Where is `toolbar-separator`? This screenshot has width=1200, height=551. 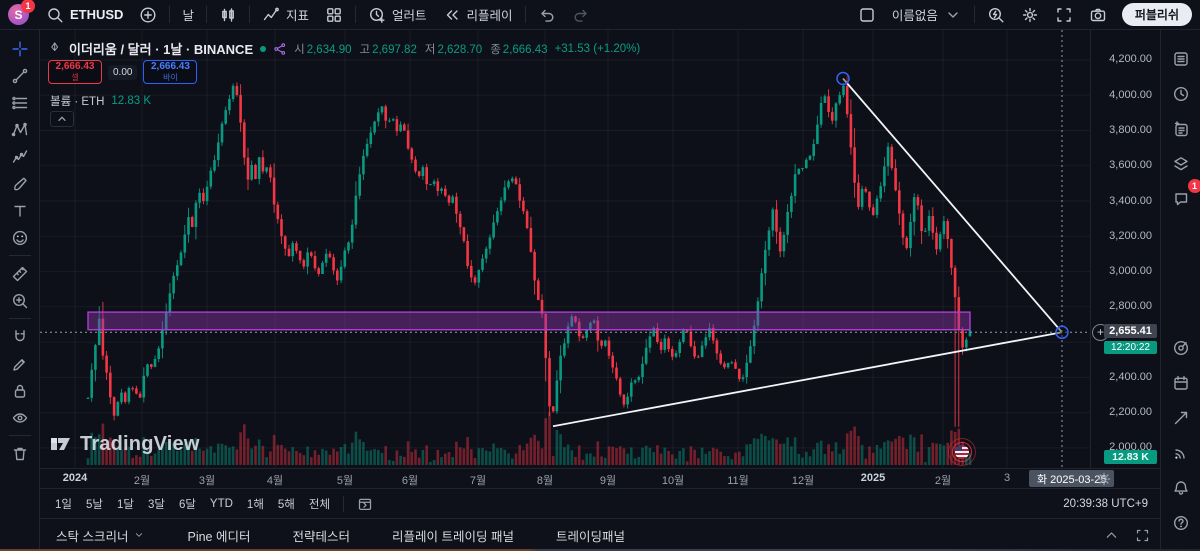 toolbar-separator is located at coordinates (355, 14).